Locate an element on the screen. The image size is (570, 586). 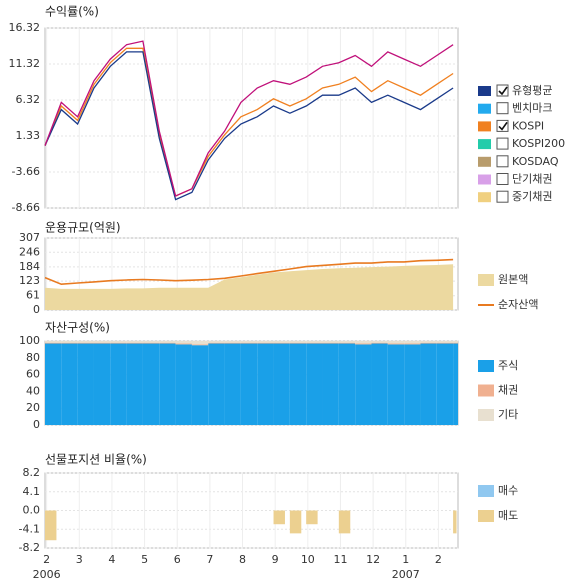
x-tick-label: 6 is located at coordinates (177, 559).